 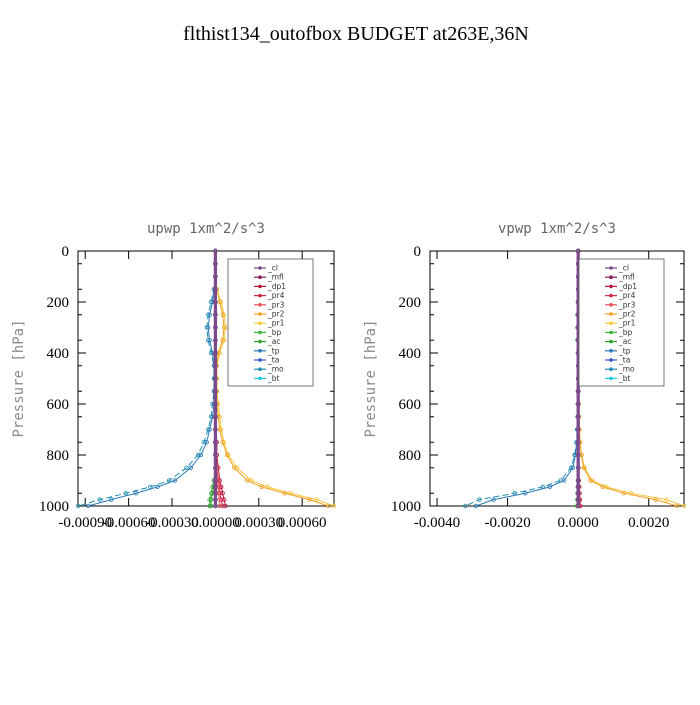 I want to click on legend-box, so click(x=621, y=322).